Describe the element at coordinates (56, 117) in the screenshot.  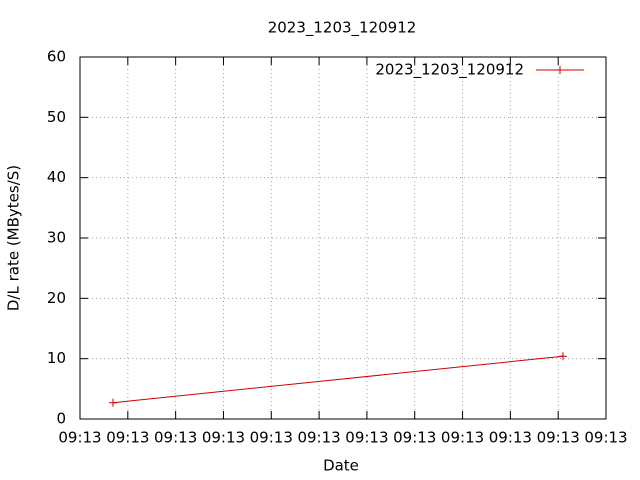
I see `y-tick-label: 50` at that location.